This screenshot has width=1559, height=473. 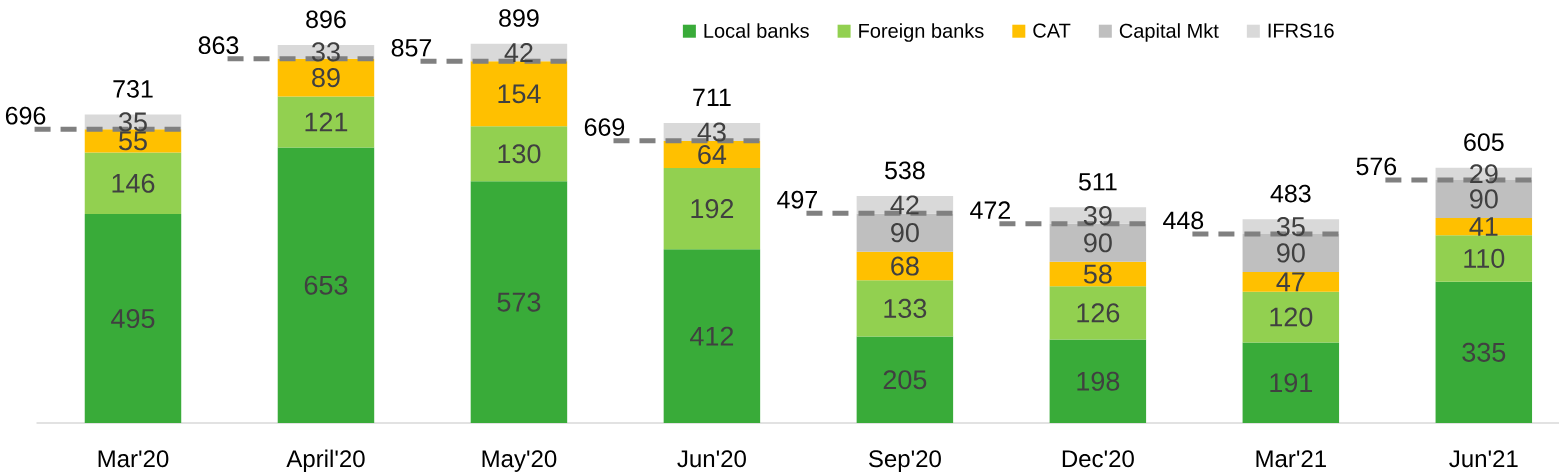 I want to click on legend-label: IFRS16, so click(x=1301, y=30).